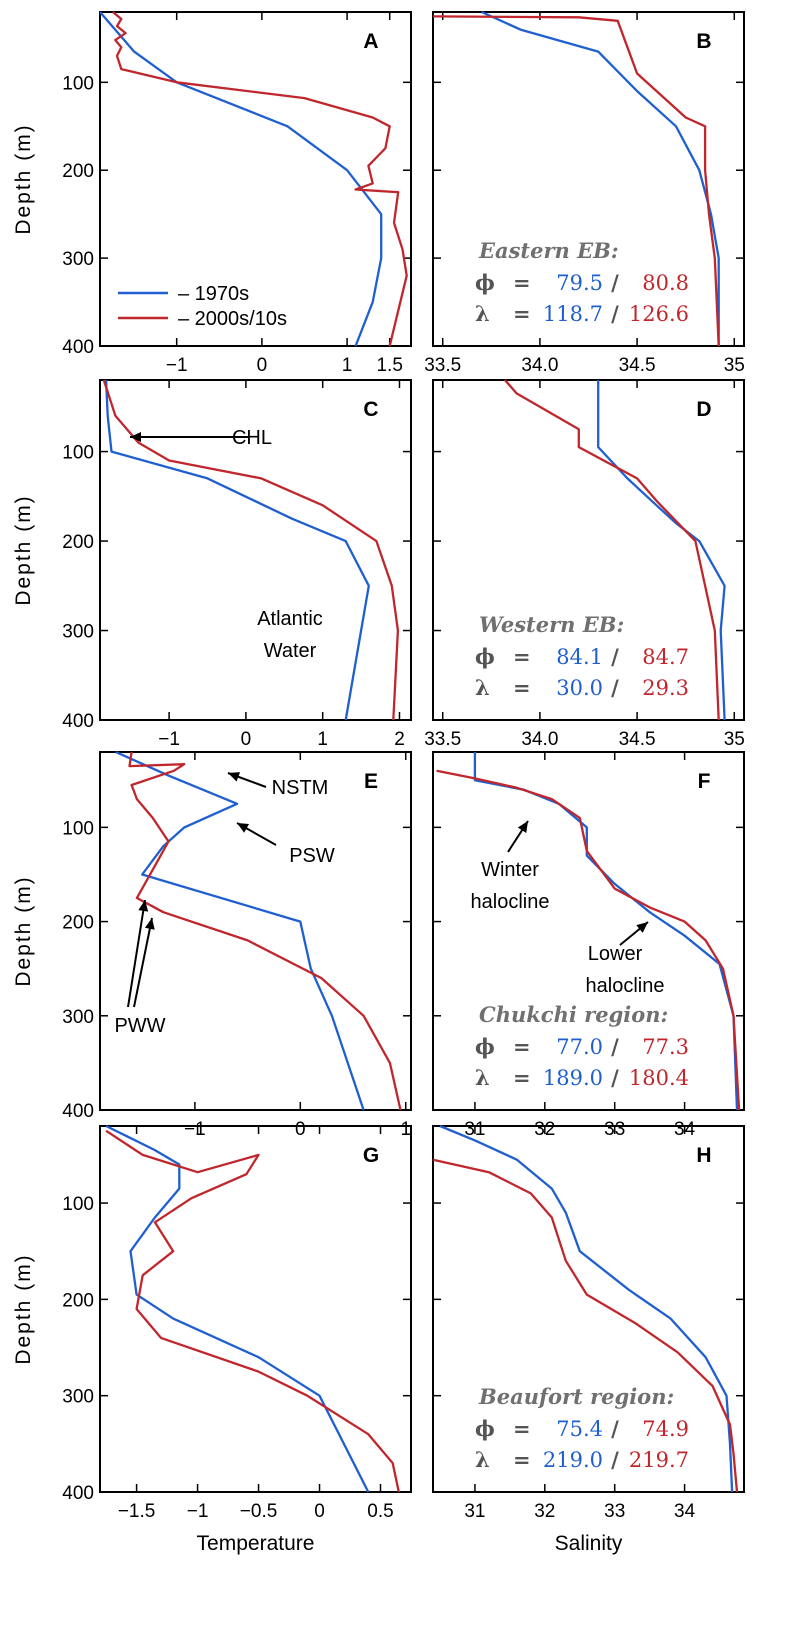  What do you see at coordinates (312, 856) in the screenshot?
I see `annotation-label: PSW` at bounding box center [312, 856].